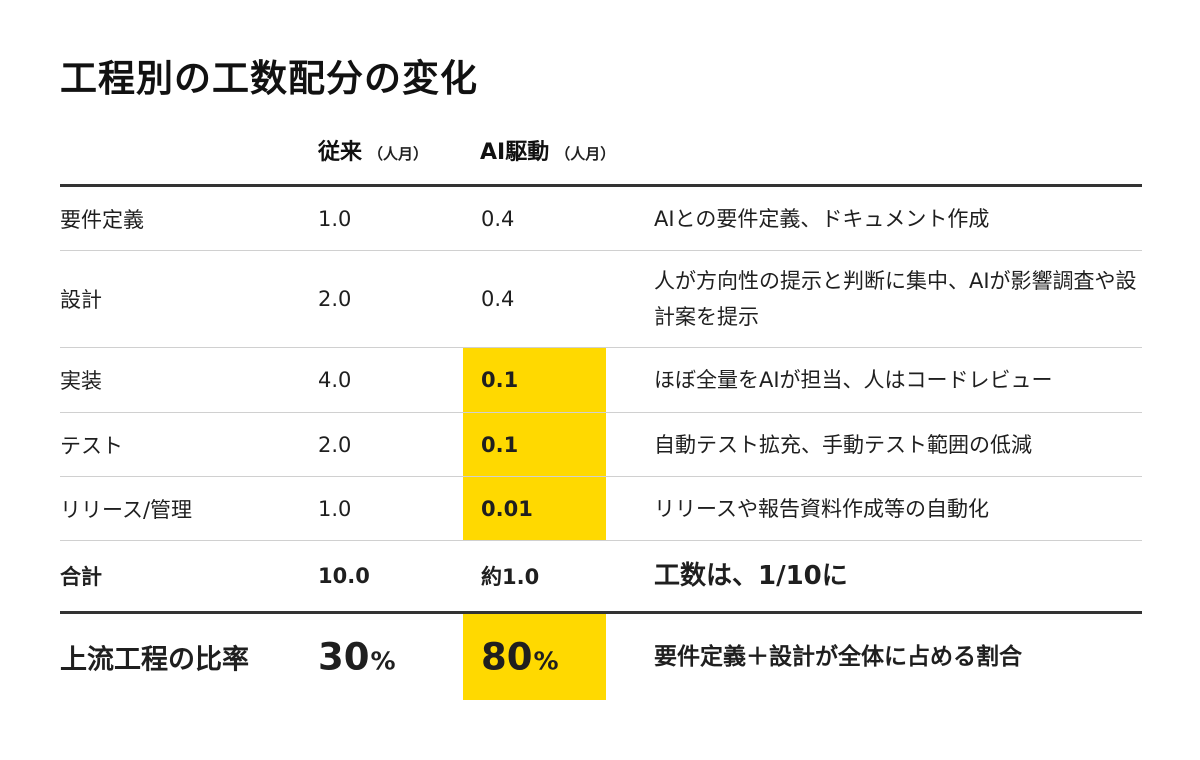 This screenshot has height=760, width=1200. What do you see at coordinates (751, 576) in the screenshot?
I see `total-note: 工数は、1/10に` at bounding box center [751, 576].